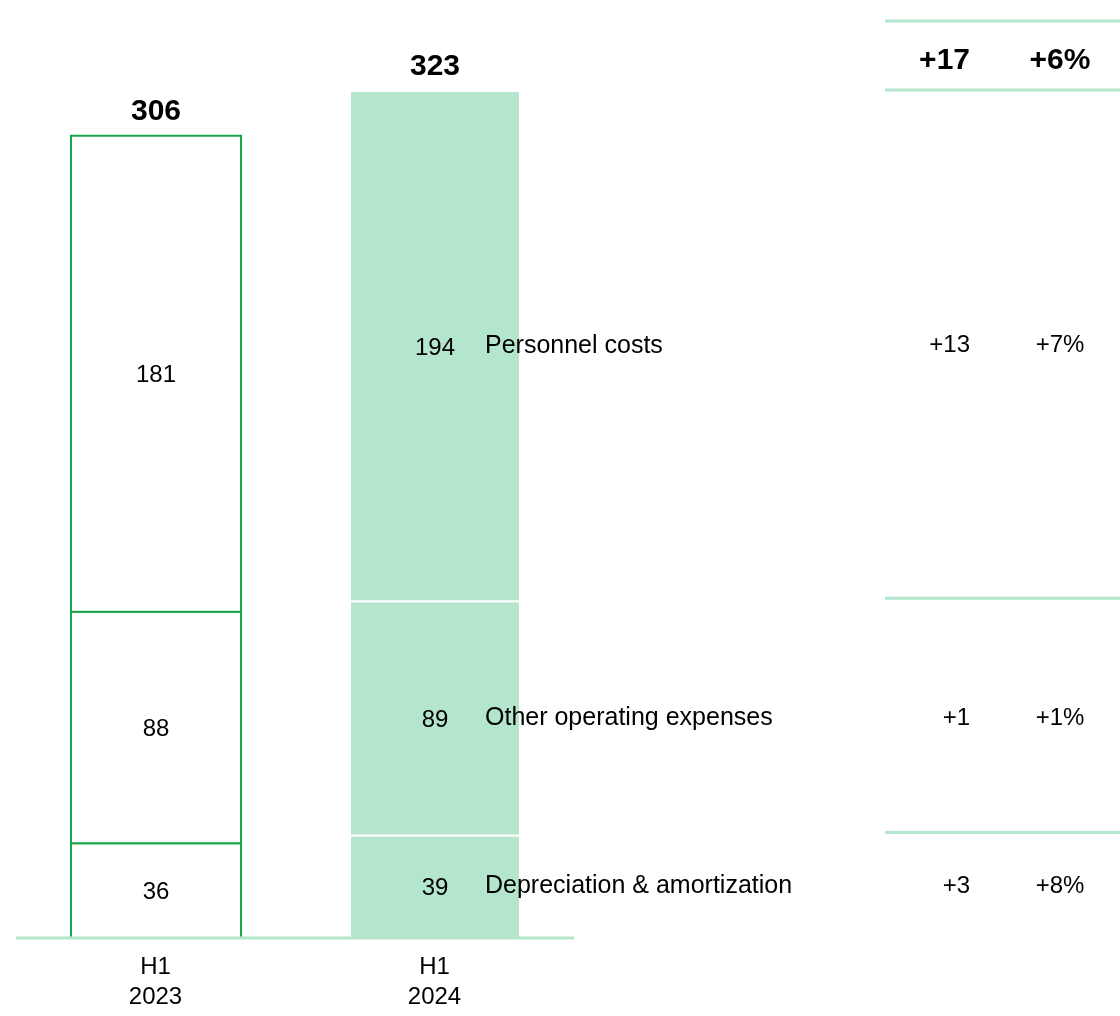 The width and height of the screenshot is (1120, 1016). Describe the element at coordinates (956, 716) in the screenshot. I see `text: +1` at that location.